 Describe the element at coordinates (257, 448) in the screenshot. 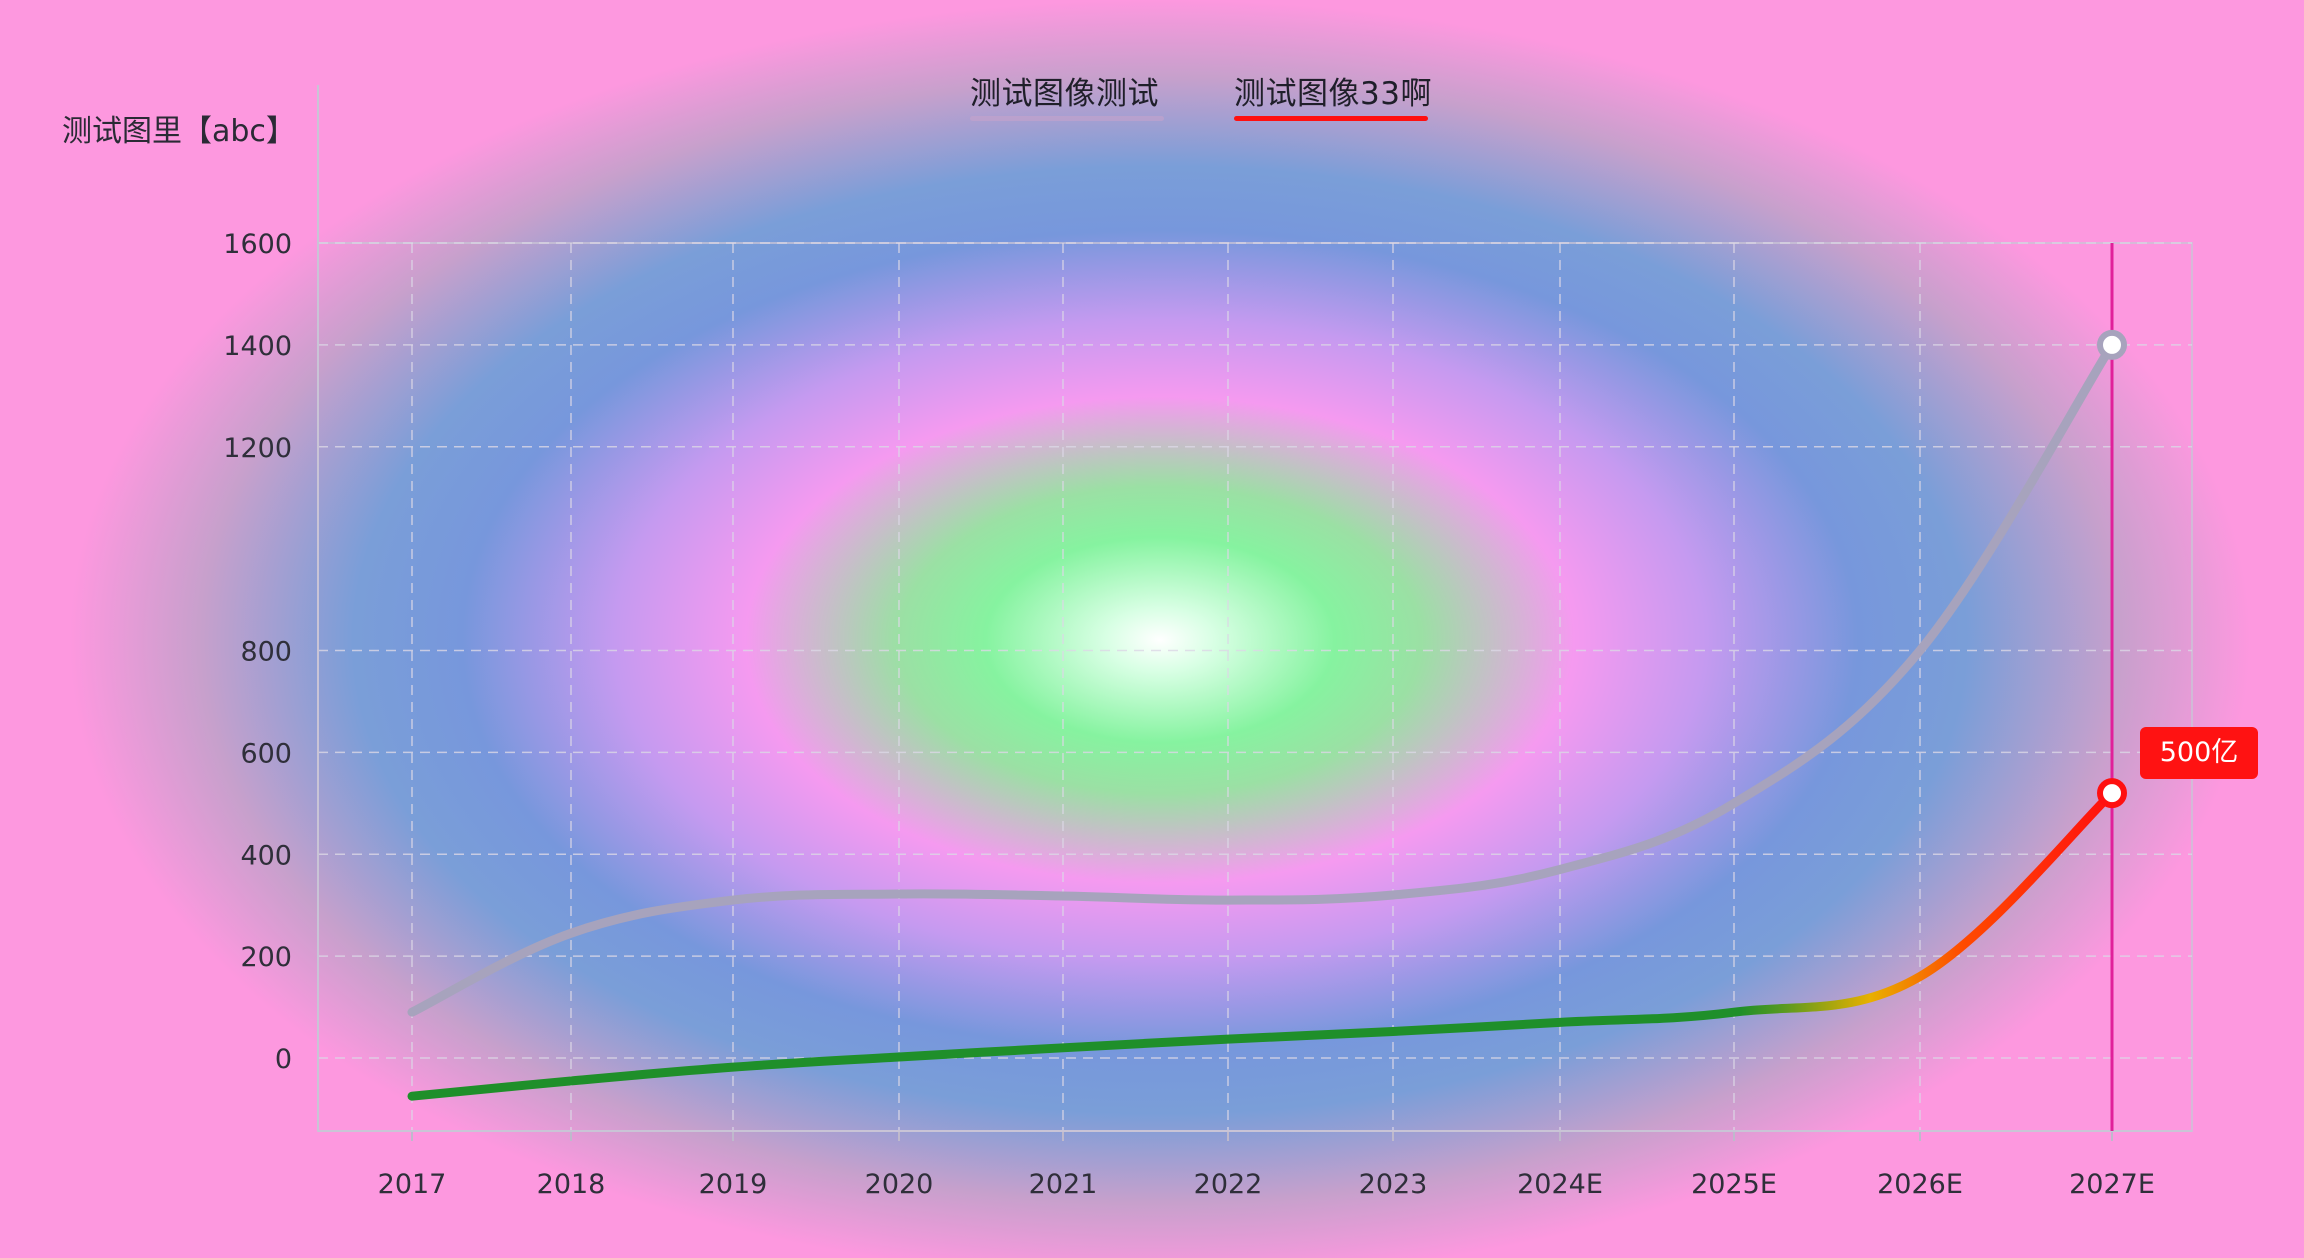

I see `y-tick-label: 1200` at that location.